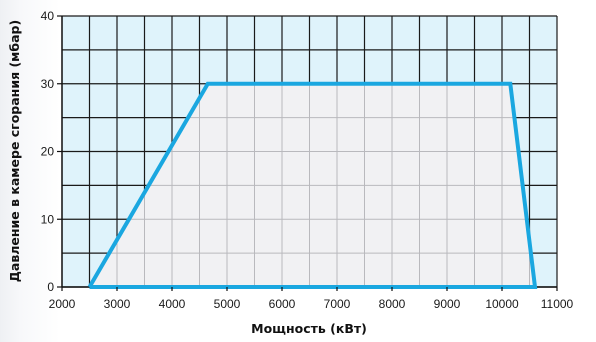  I want to click on y-tick-label: 40, so click(48, 16).